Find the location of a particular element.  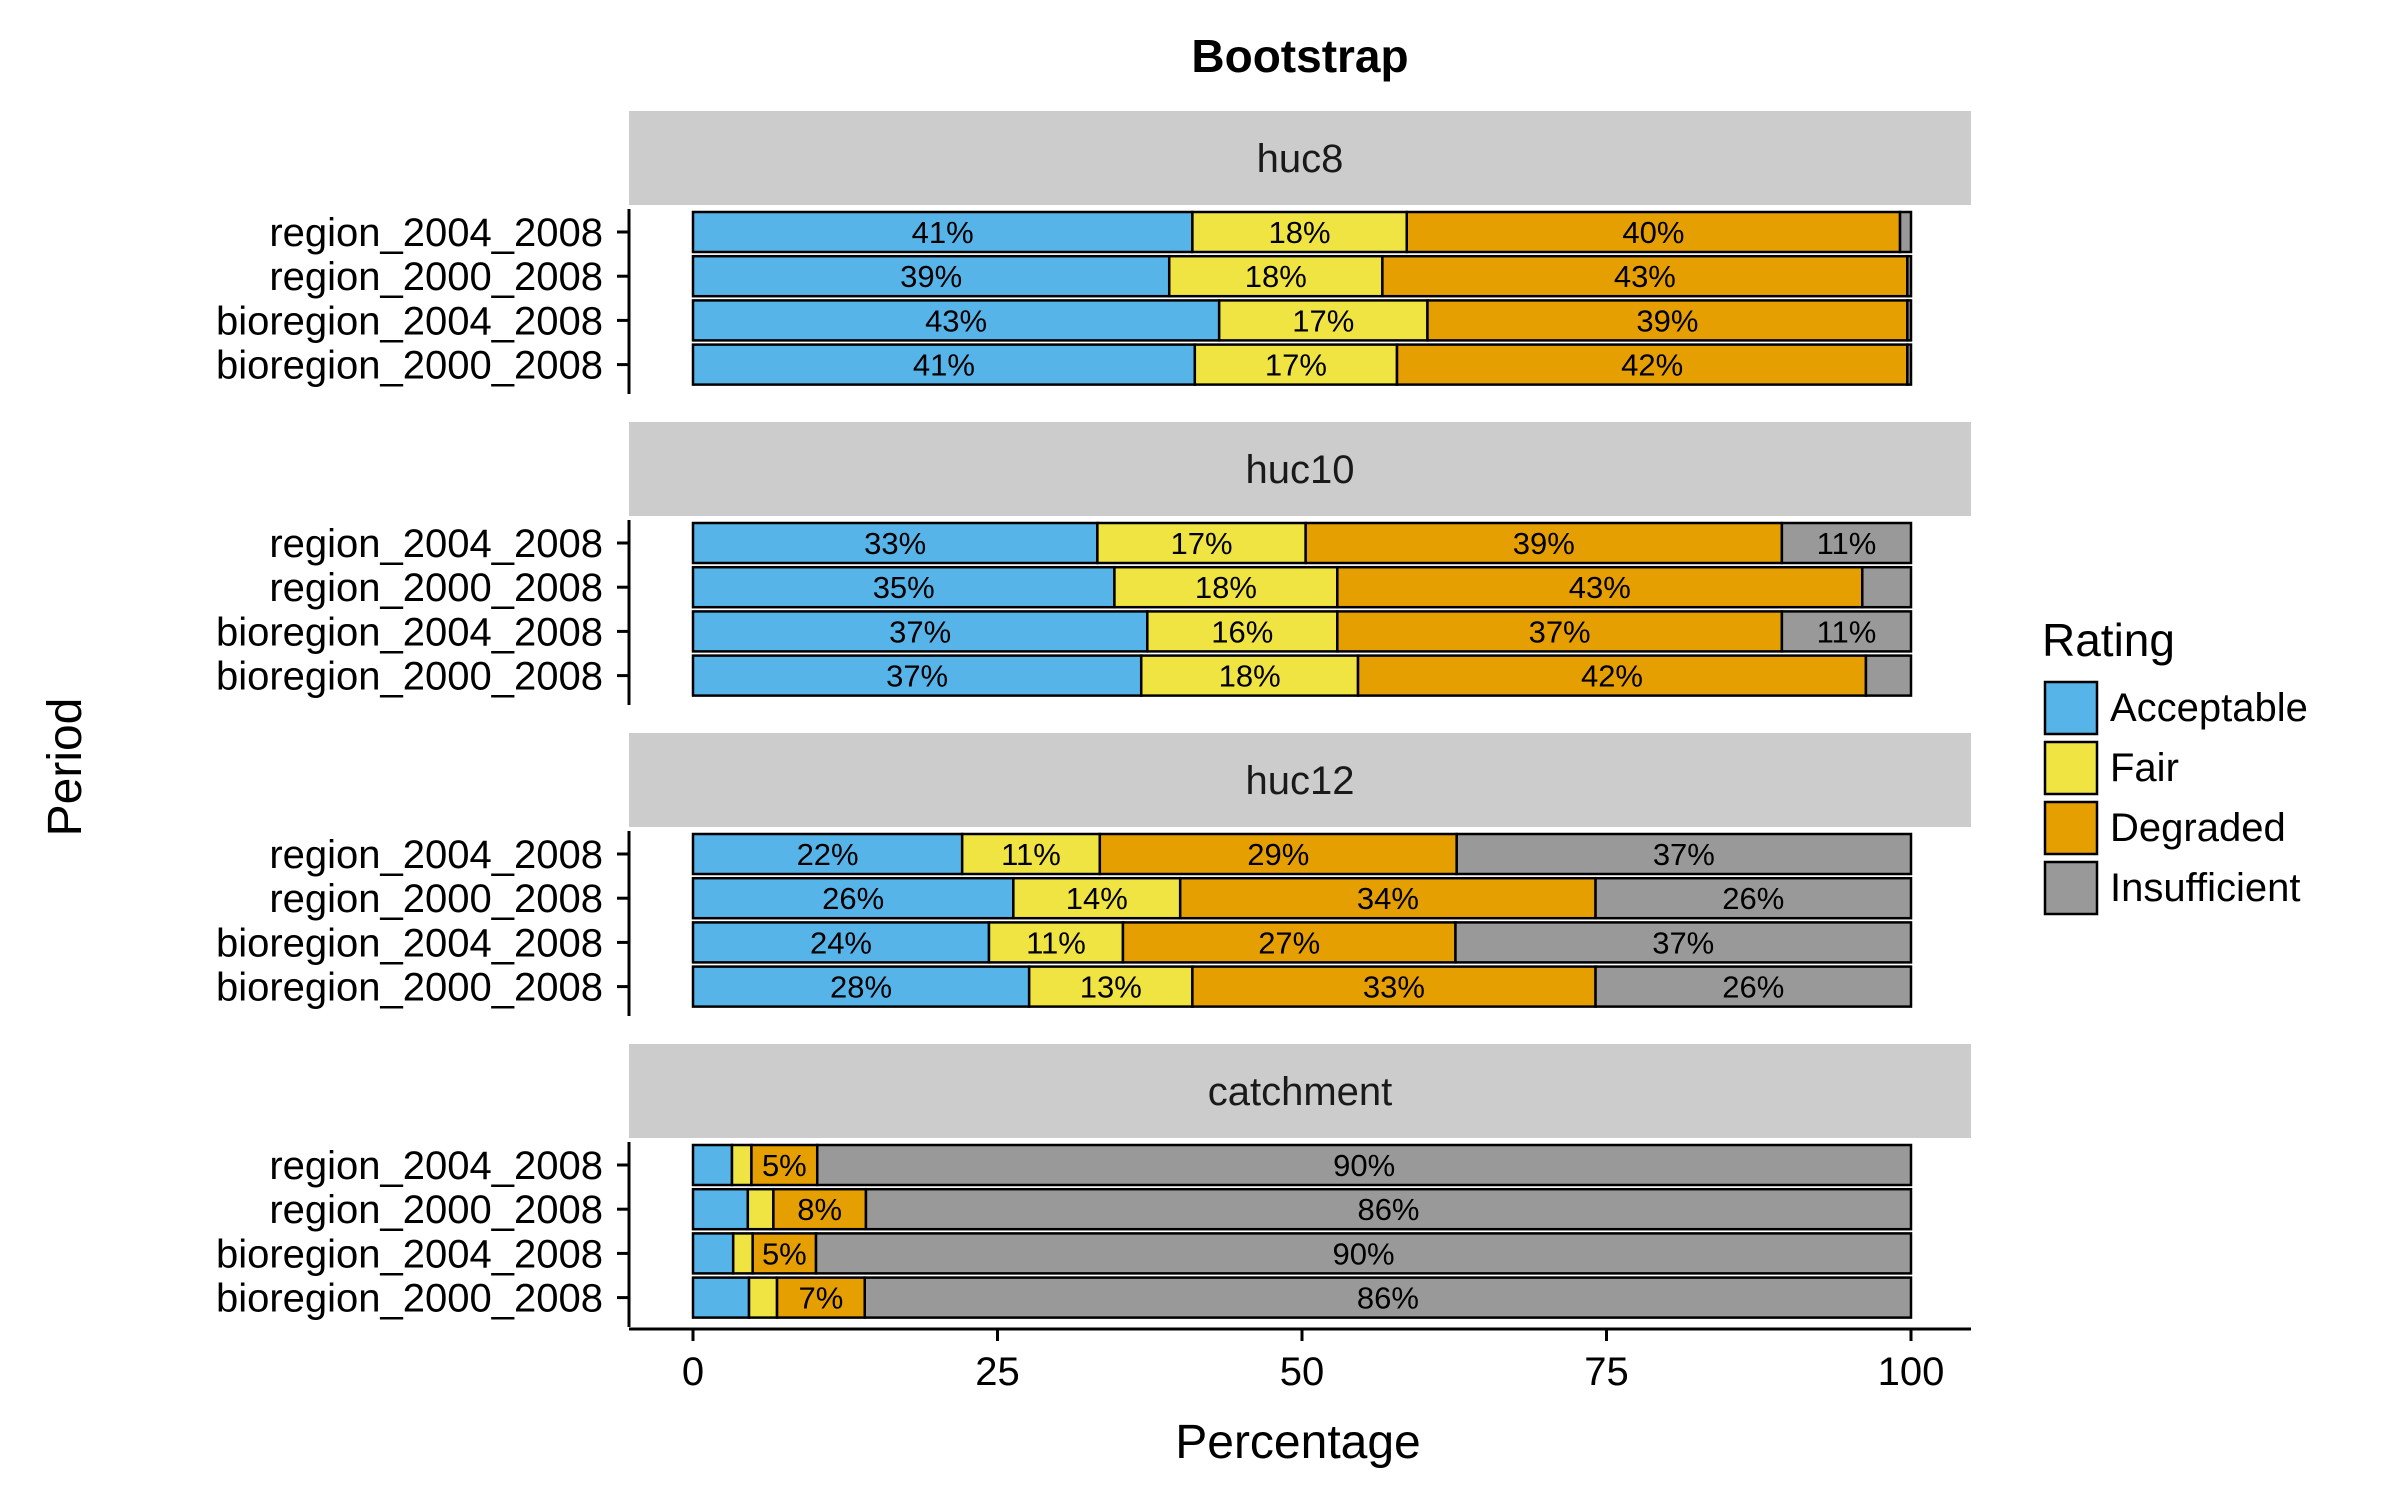

facet-strip-label: catchment is located at coordinates (1300, 1092).